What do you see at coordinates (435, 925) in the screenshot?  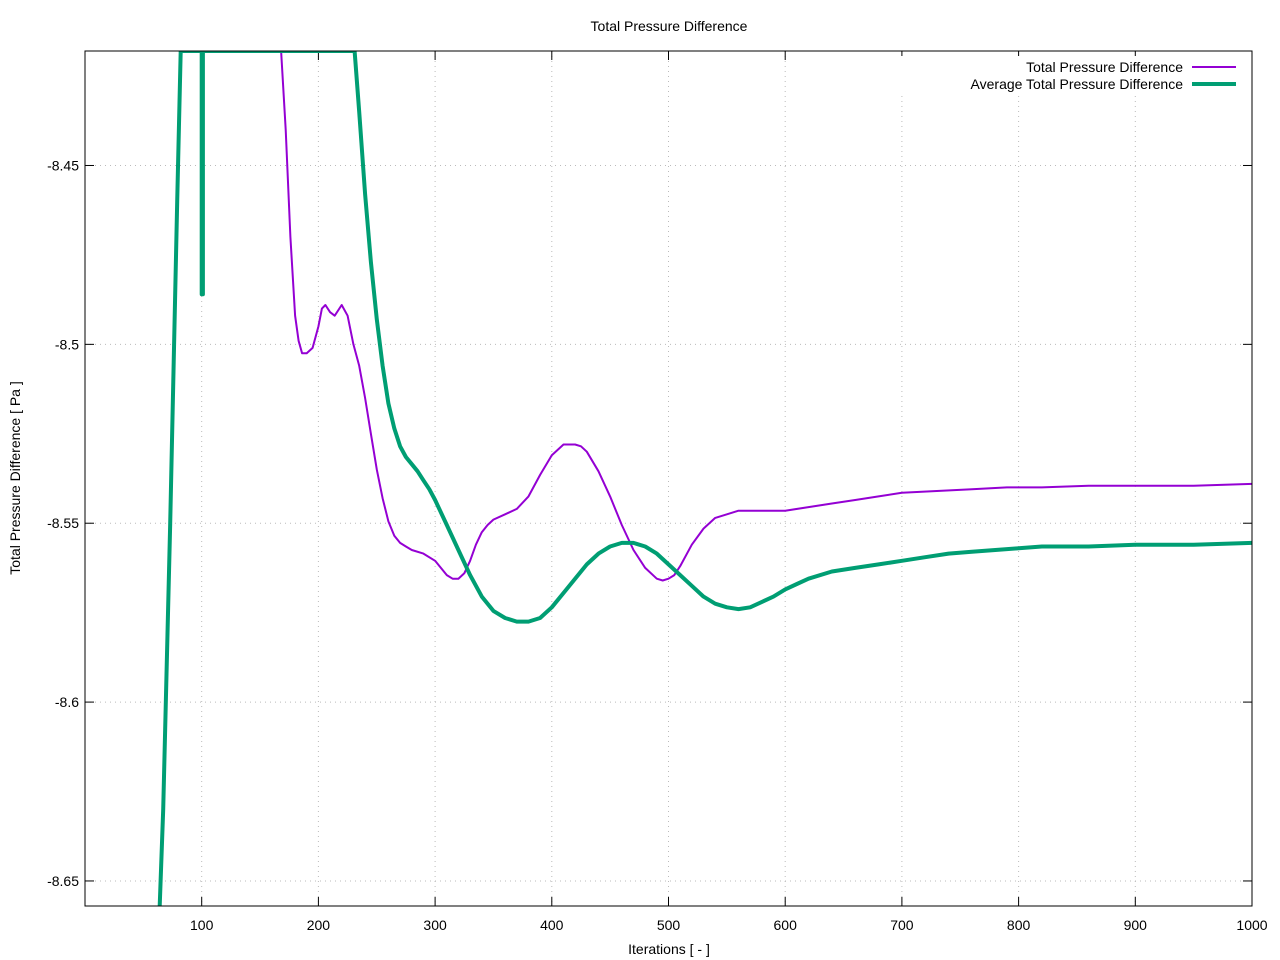 I see `x-tick-label: 300` at bounding box center [435, 925].